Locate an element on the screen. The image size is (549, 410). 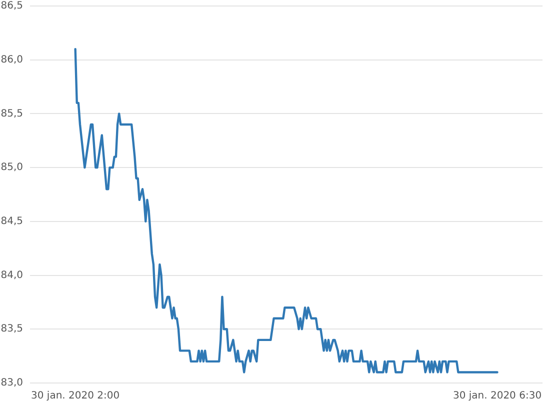
y-tick-label: 86,0 is located at coordinates (11, 60).